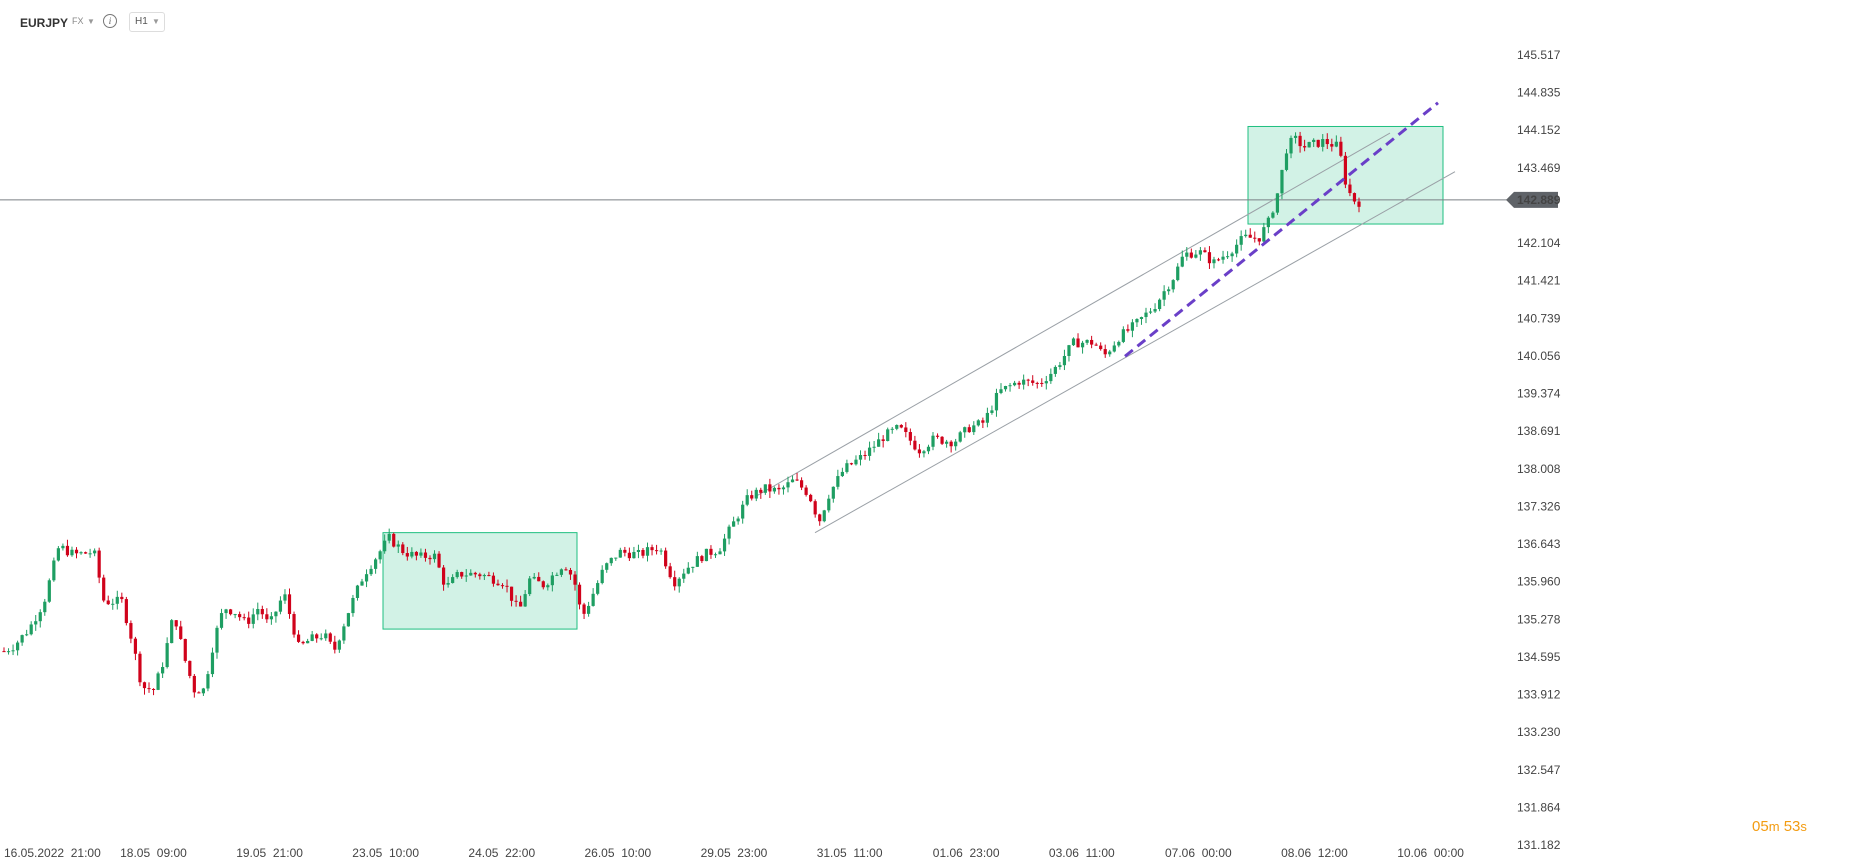 The width and height of the screenshot is (1866, 865). I want to click on info-icon: i, so click(110, 21).